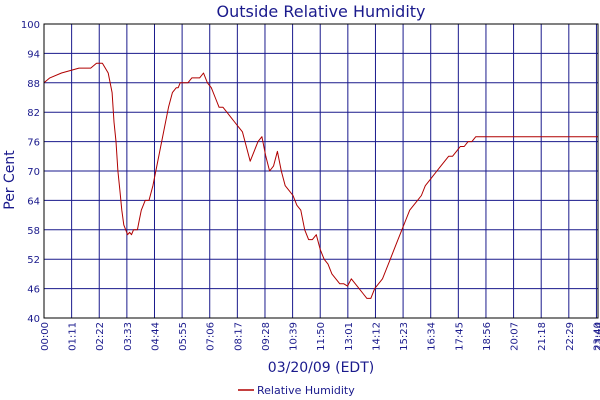 This screenshot has width=600, height=400. What do you see at coordinates (33, 113) in the screenshot?
I see `y-tick-label: 82` at bounding box center [33, 113].